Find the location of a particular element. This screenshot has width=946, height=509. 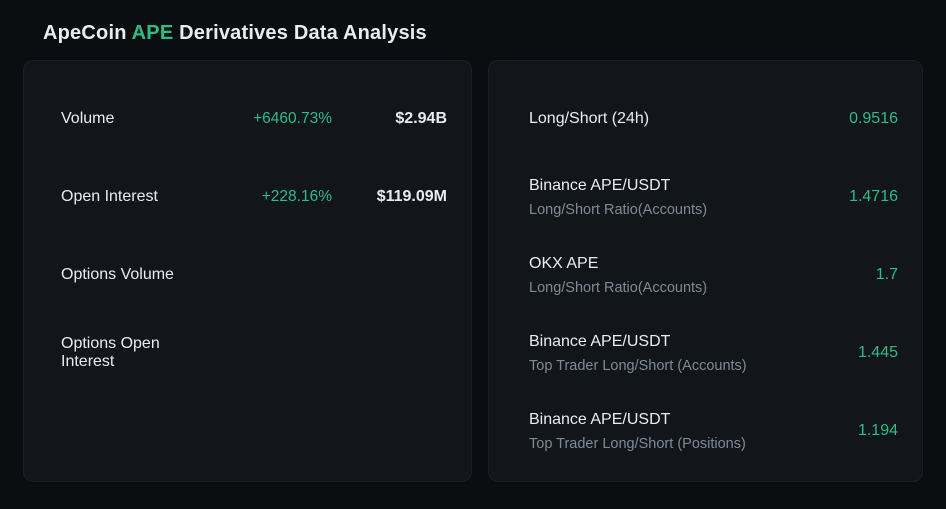

page-title: ApeCoin APE Derivatives Data Analysis is located at coordinates (473, 22).